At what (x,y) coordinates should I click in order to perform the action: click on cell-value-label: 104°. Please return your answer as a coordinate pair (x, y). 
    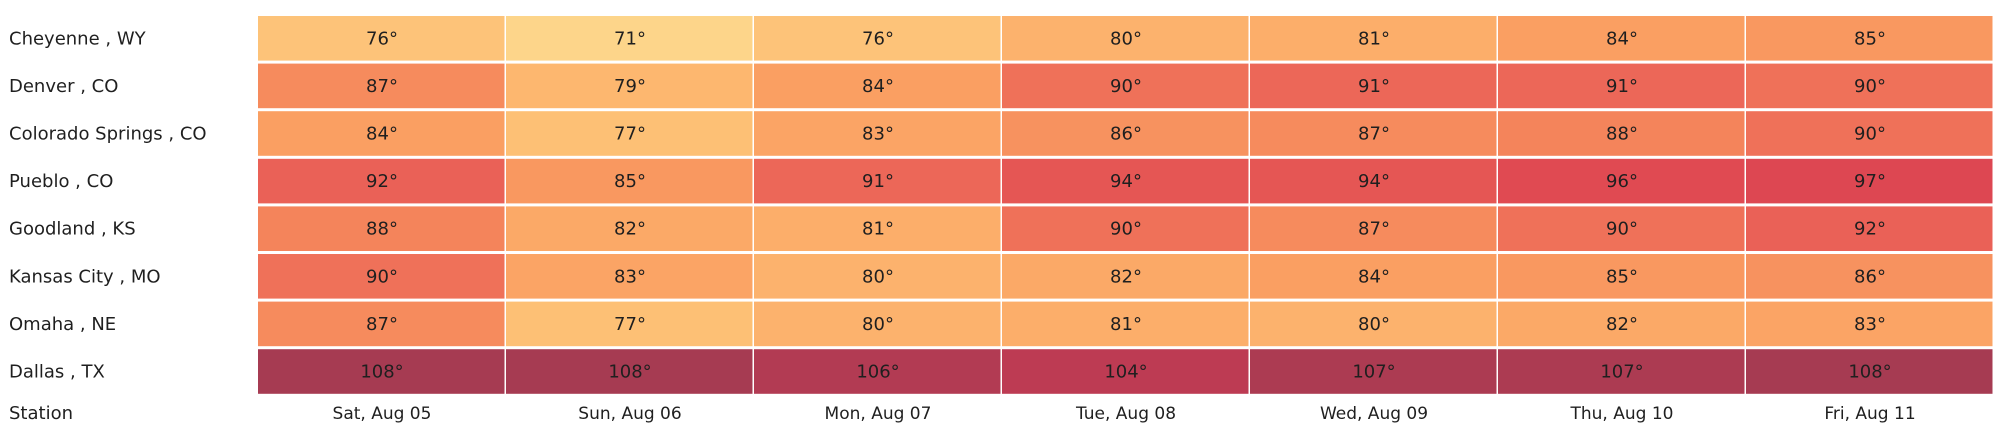
    Looking at the image, I should click on (1125, 372).